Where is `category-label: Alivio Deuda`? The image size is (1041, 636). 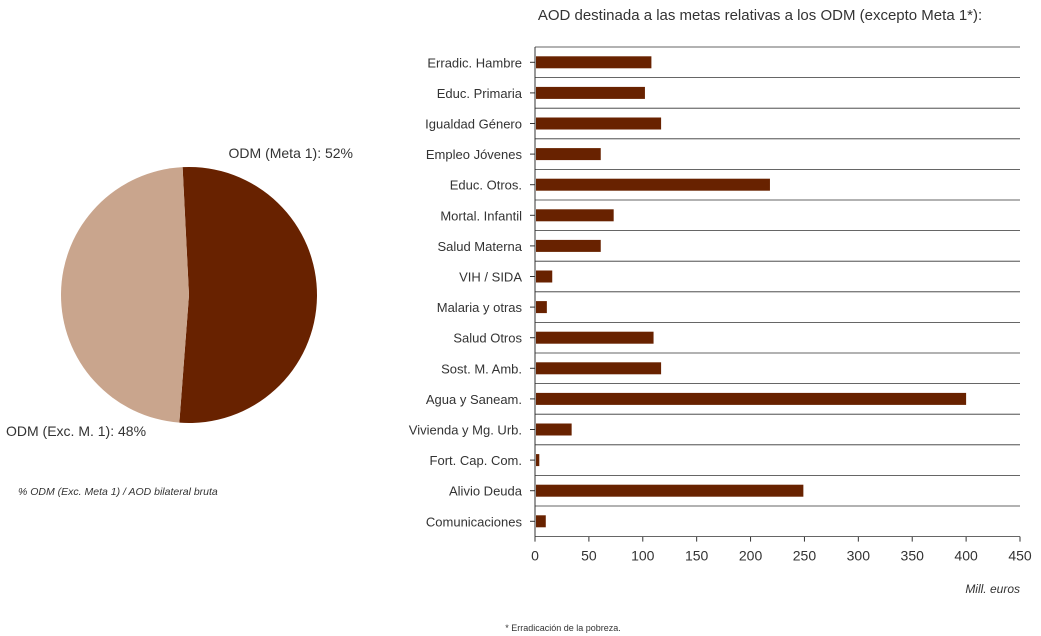 category-label: Alivio Deuda is located at coordinates (486, 491).